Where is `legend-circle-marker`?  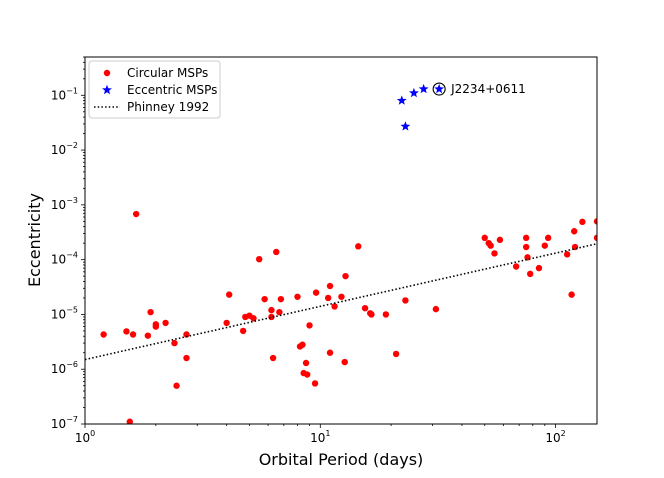 legend-circle-marker is located at coordinates (107, 73).